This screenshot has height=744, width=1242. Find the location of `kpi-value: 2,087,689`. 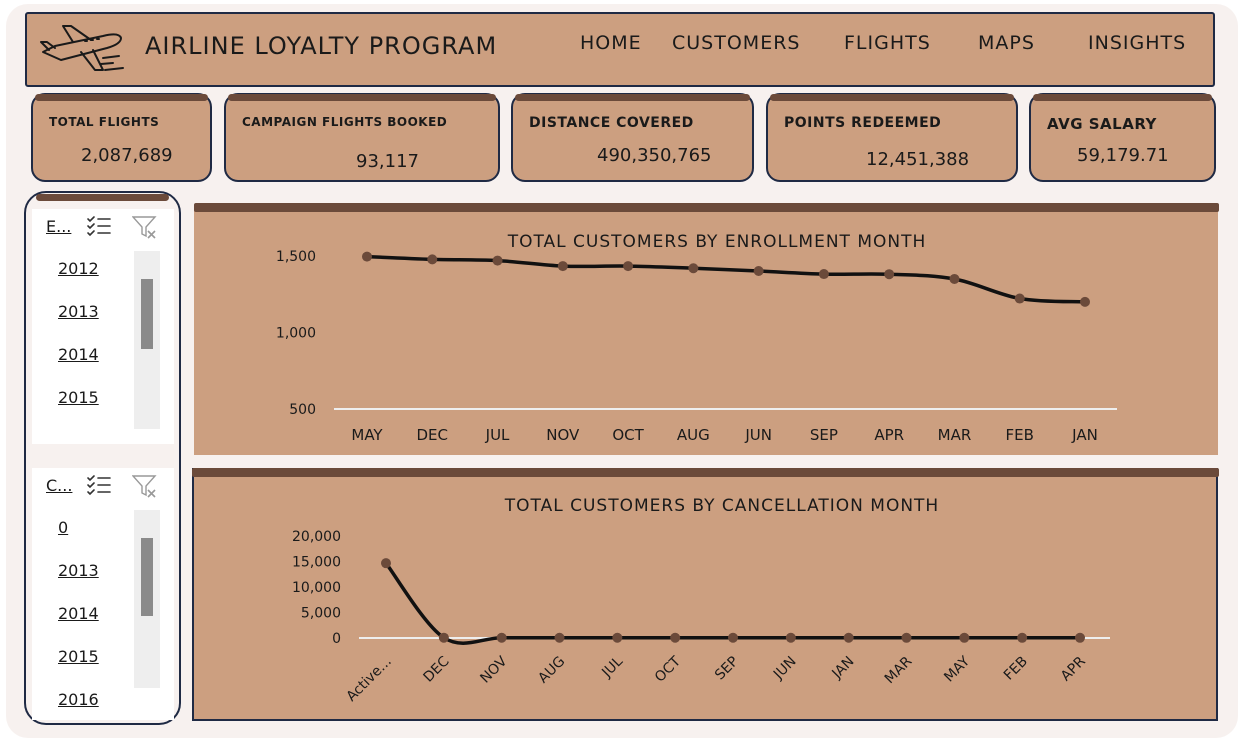

kpi-value: 2,087,689 is located at coordinates (127, 155).